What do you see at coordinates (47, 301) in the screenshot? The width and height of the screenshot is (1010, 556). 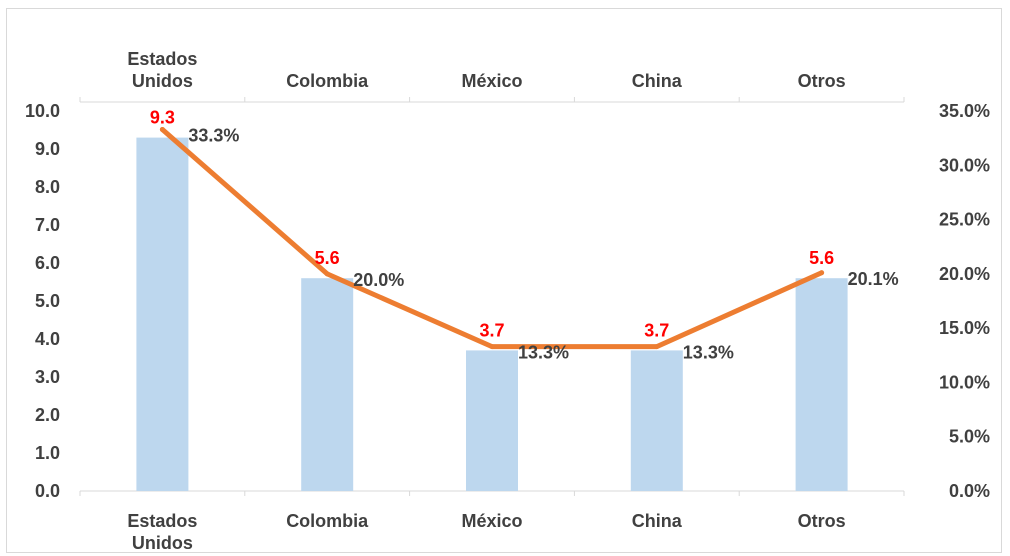 I see `y-left-tick-label: 5.0` at bounding box center [47, 301].